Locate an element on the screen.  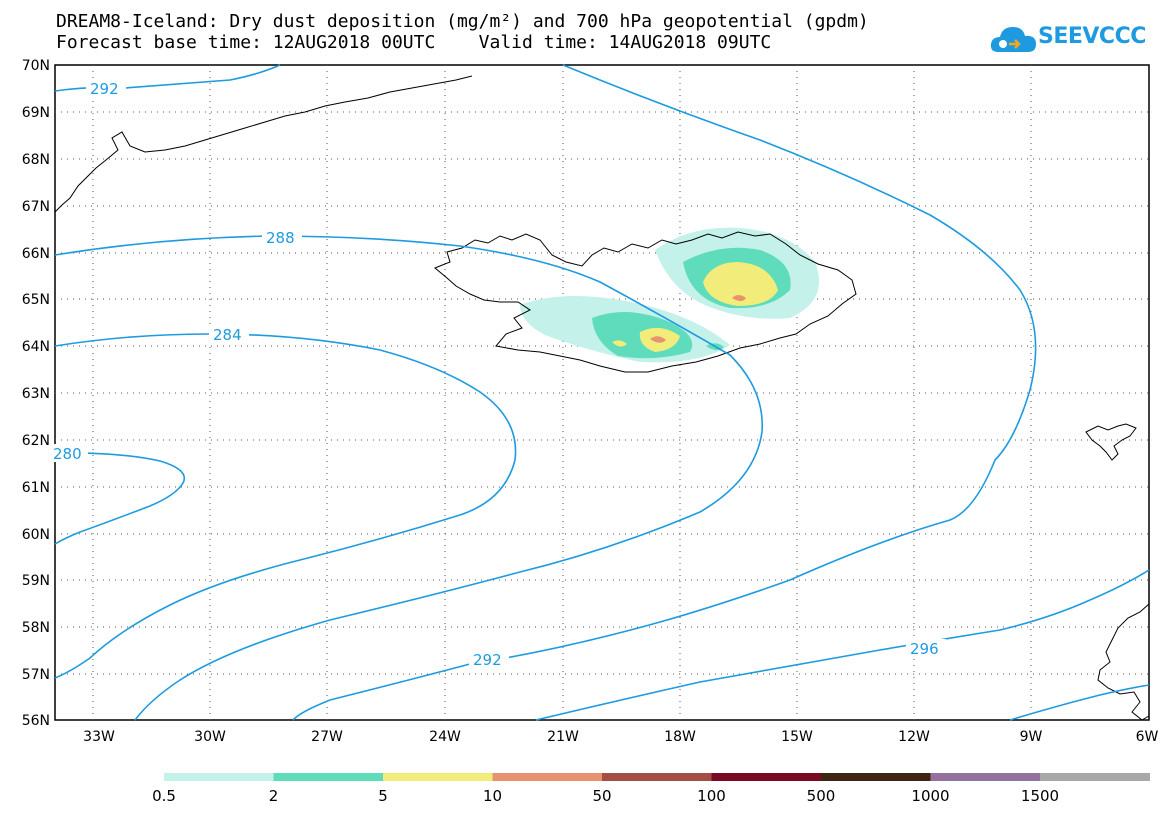
lat-label: 70N is located at coordinates (36, 66).